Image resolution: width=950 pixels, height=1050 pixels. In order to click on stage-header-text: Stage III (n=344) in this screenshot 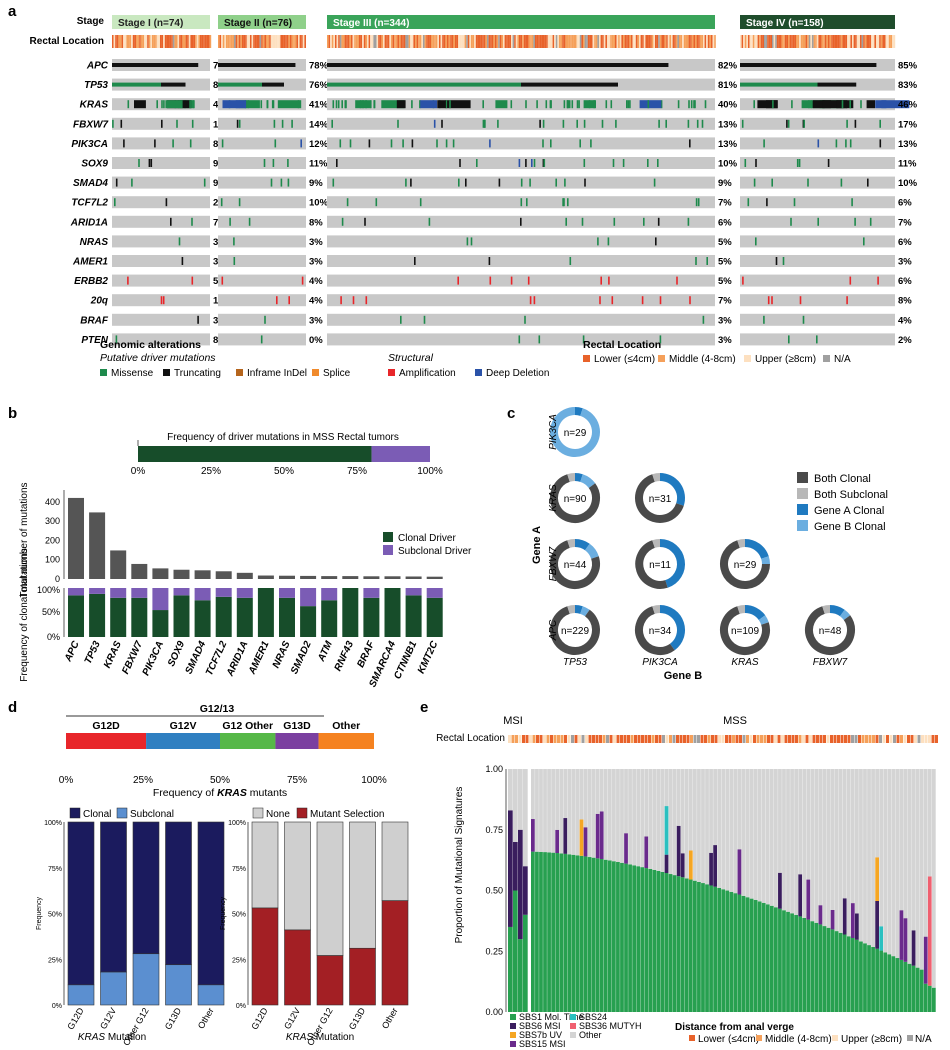, I will do `click(371, 23)`.